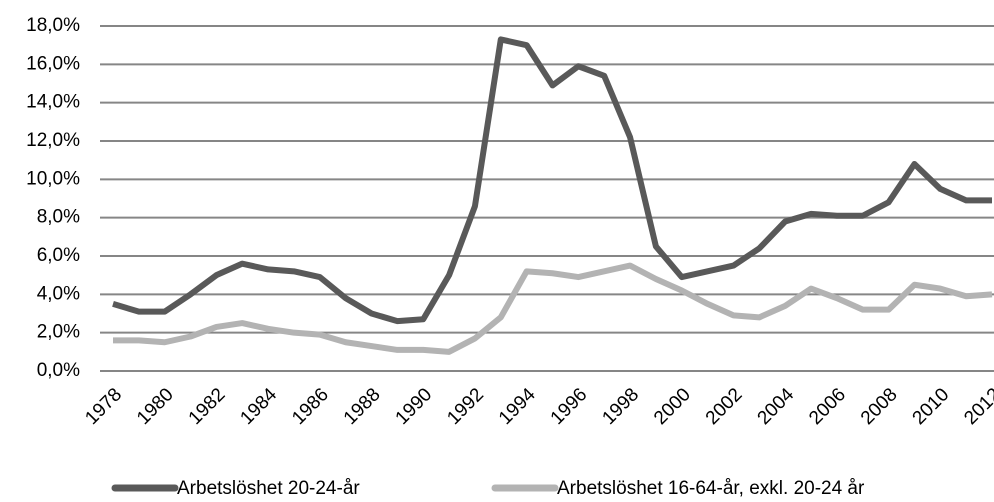 The width and height of the screenshot is (994, 502). Describe the element at coordinates (569, 406) in the screenshot. I see `x-tick-label: 1996` at that location.